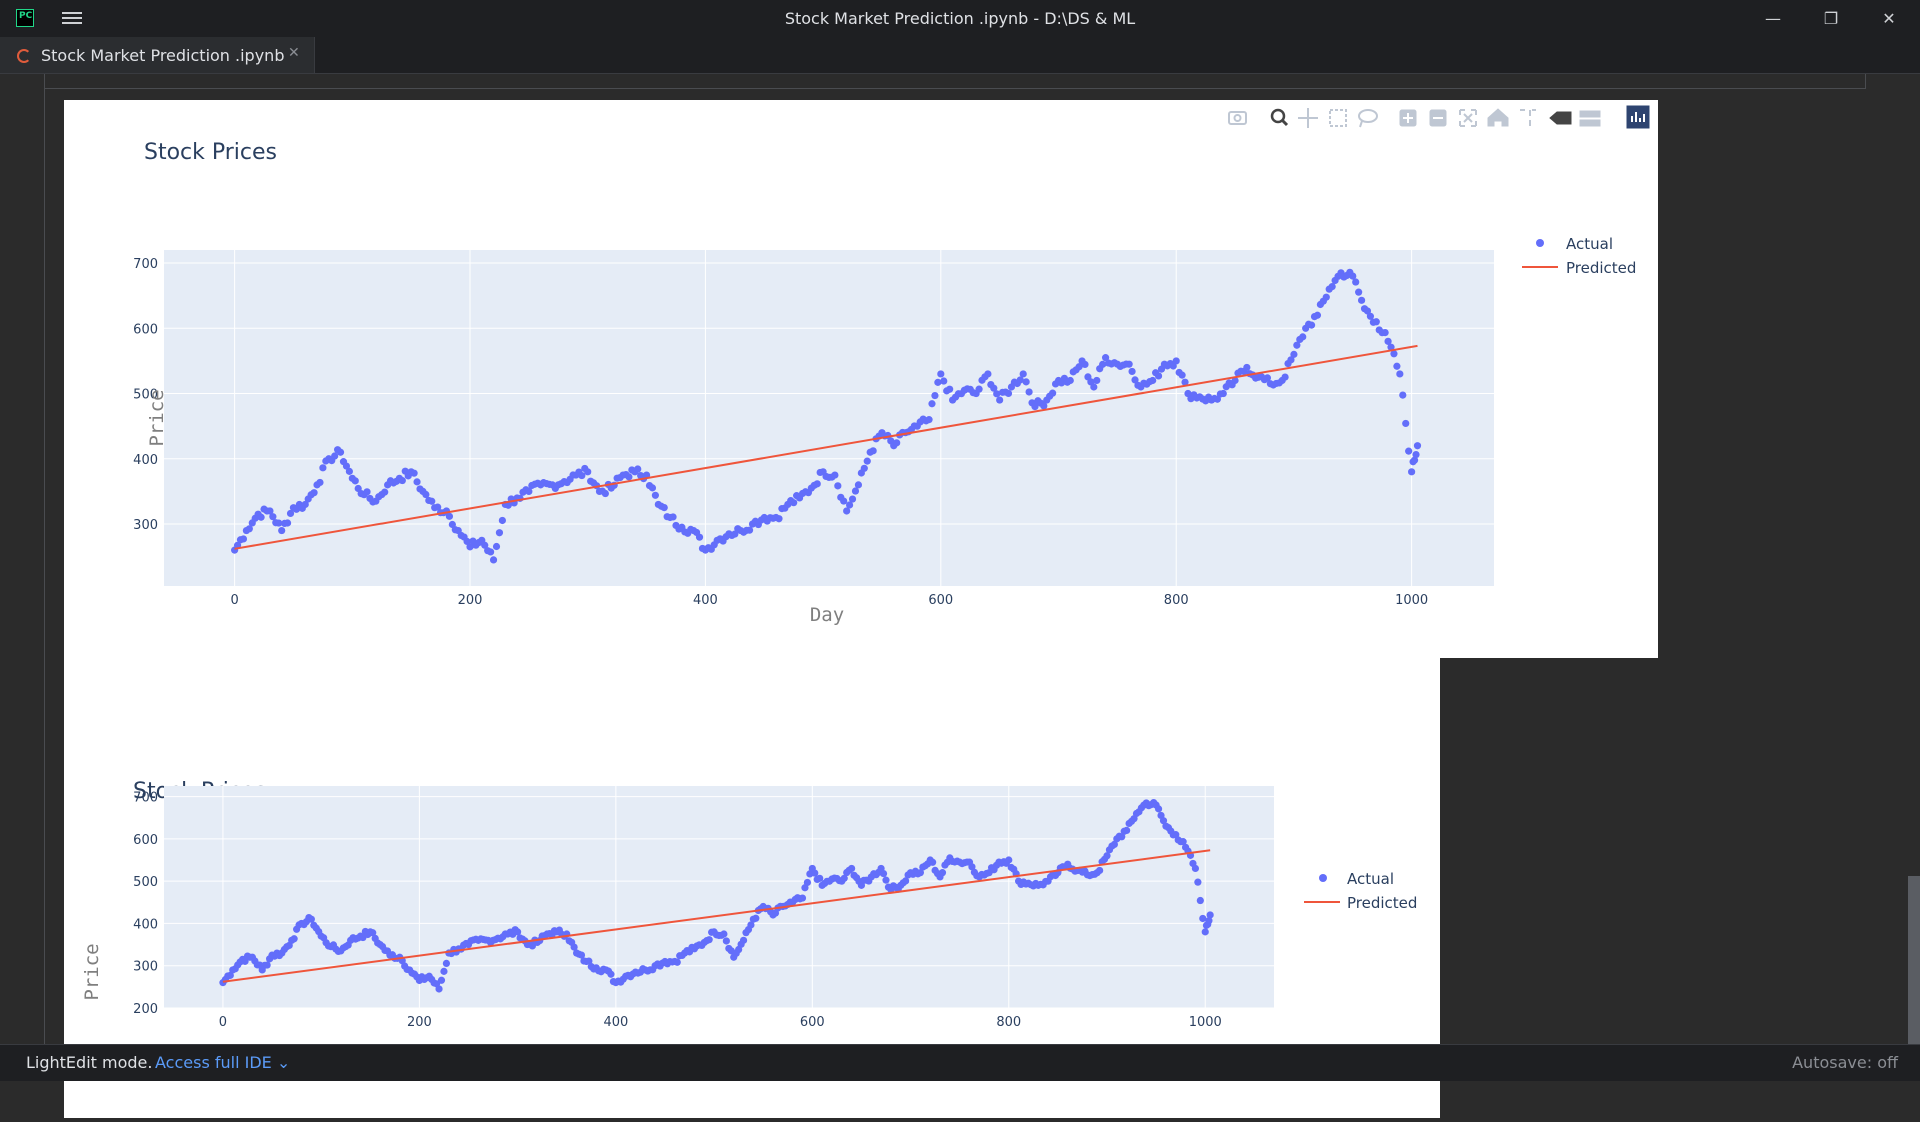  I want to click on plot-2-legend: Actual Predicted, so click(1360, 891).